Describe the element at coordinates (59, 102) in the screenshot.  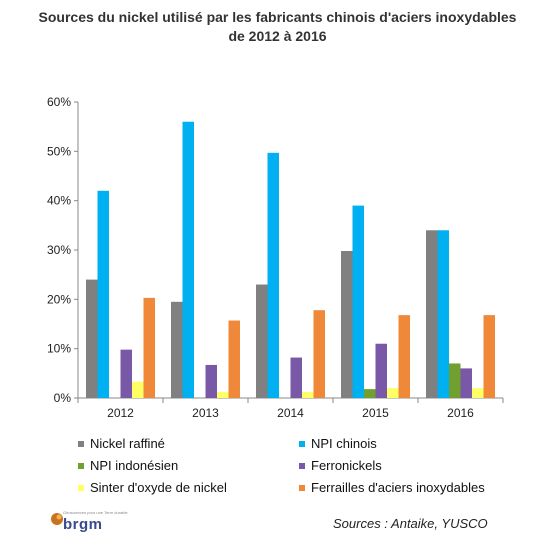
I see `y-tick-label: 60%` at that location.